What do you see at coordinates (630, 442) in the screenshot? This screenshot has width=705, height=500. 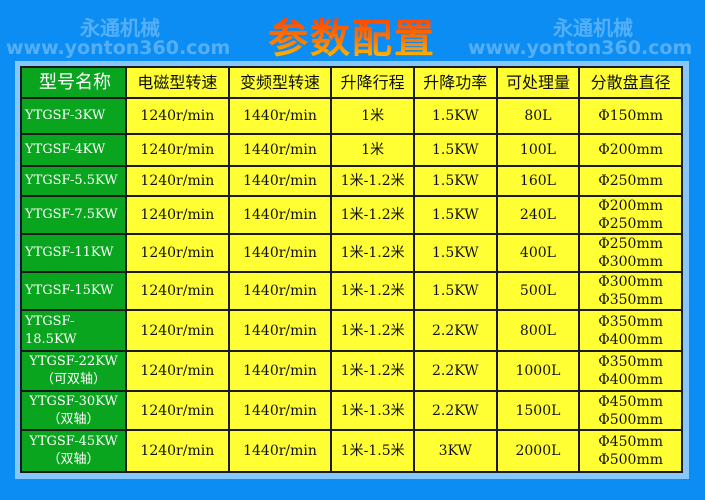 I see `cell-disc-line: Φ450mm` at bounding box center [630, 442].